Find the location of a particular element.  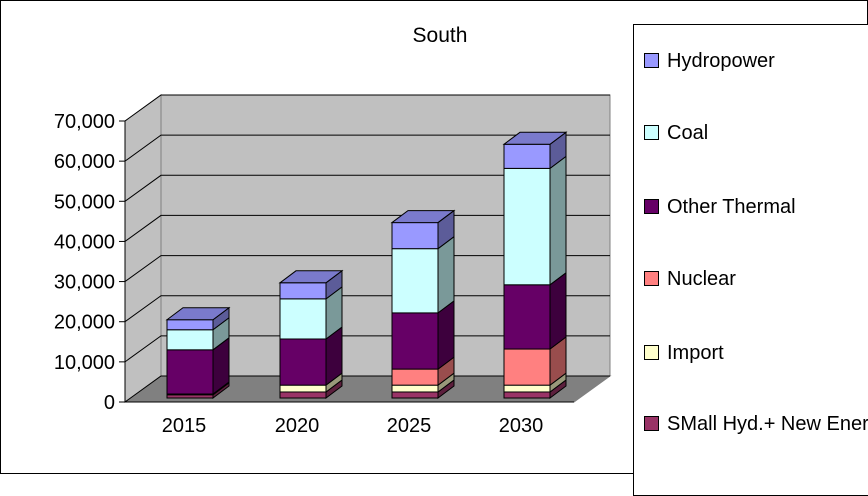

y-tick-label: 20,000 is located at coordinates (84, 323).